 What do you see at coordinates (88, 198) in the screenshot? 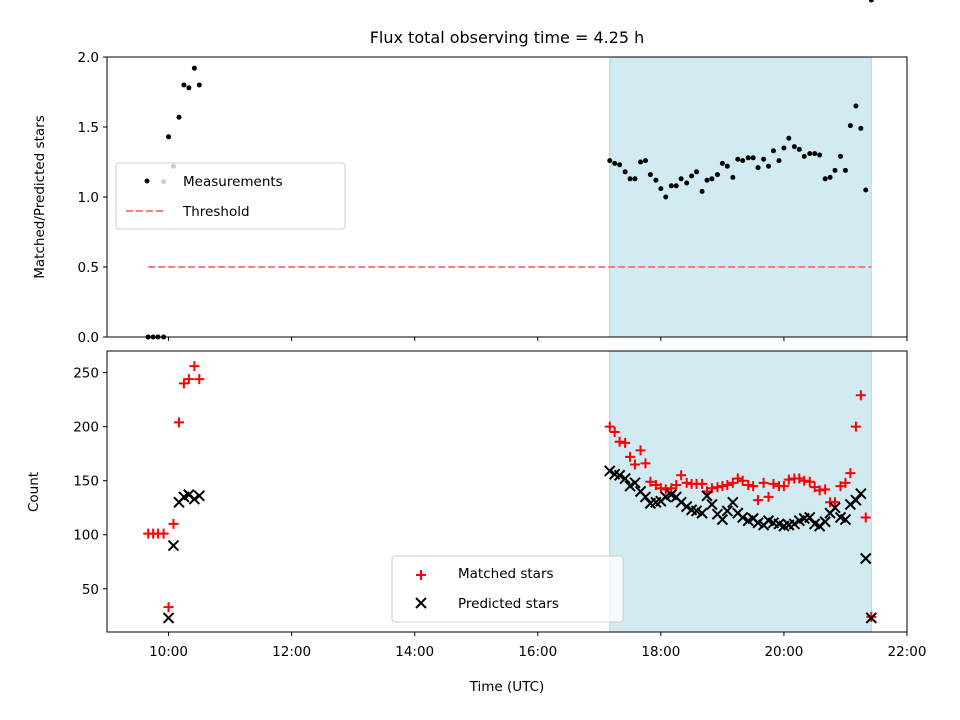
I see `y-tick-label: 1.0` at bounding box center [88, 198].